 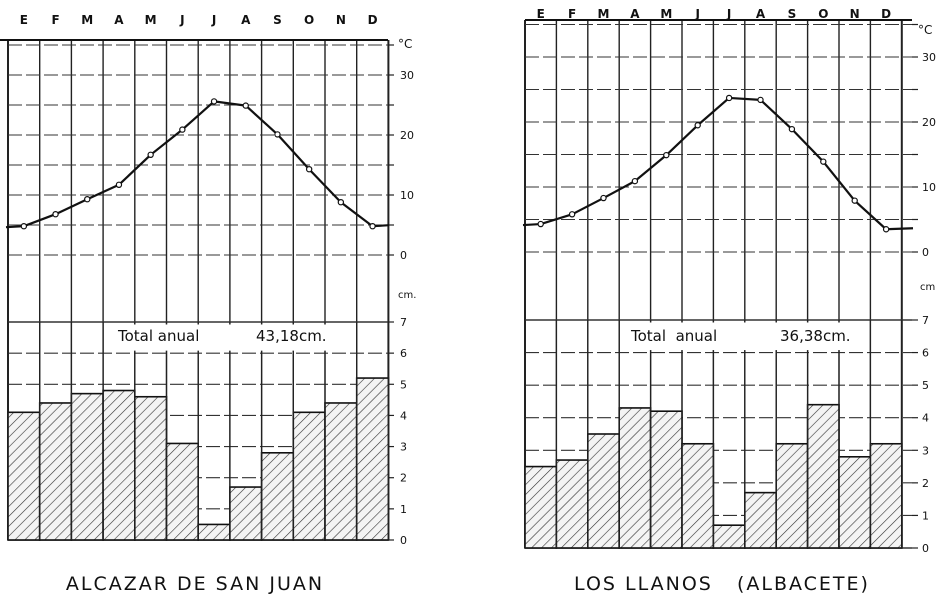 I want to click on annual-total-label-los-llanos: Total anual, so click(x=673, y=336).